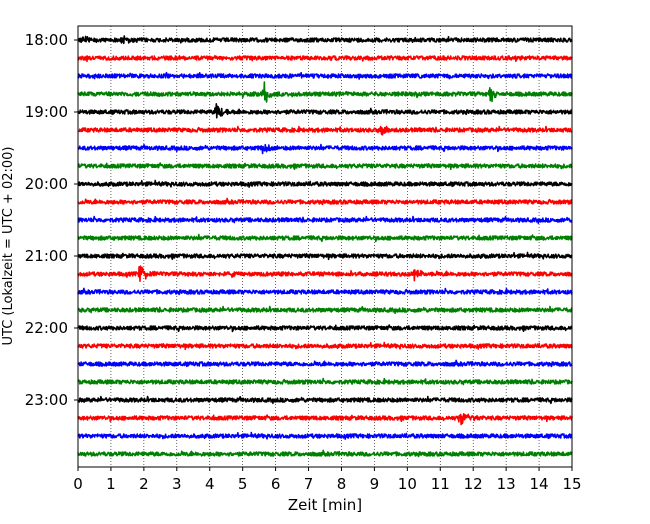 The width and height of the screenshot is (650, 524). Describe the element at coordinates (144, 484) in the screenshot. I see `x-tick-label: 2` at that location.